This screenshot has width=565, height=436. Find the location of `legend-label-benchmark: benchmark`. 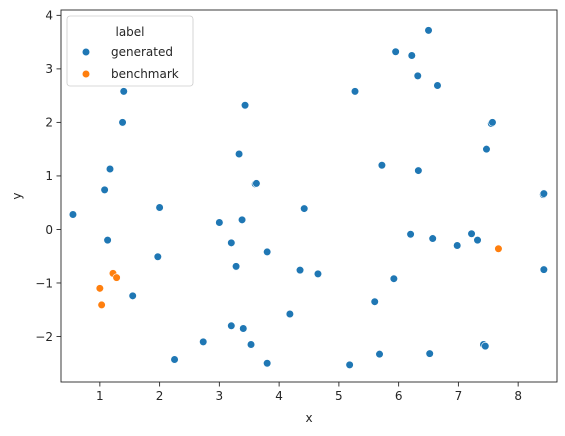

legend-label-benchmark: benchmark is located at coordinates (145, 74).